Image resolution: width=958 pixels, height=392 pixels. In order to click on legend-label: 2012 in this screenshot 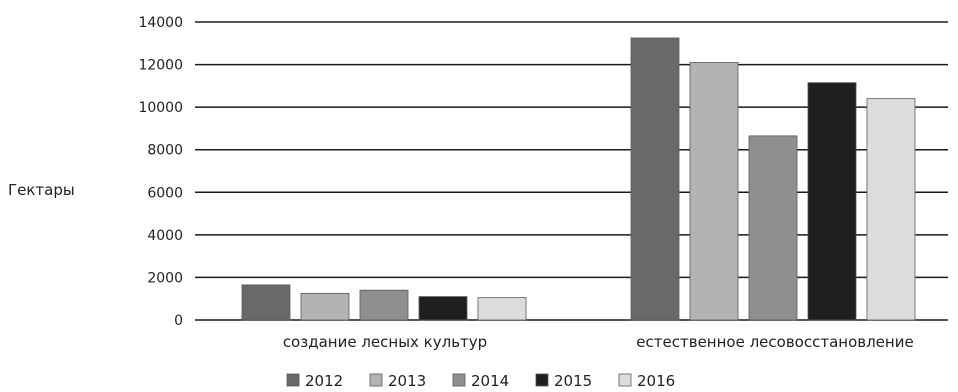, I will do `click(324, 381)`.